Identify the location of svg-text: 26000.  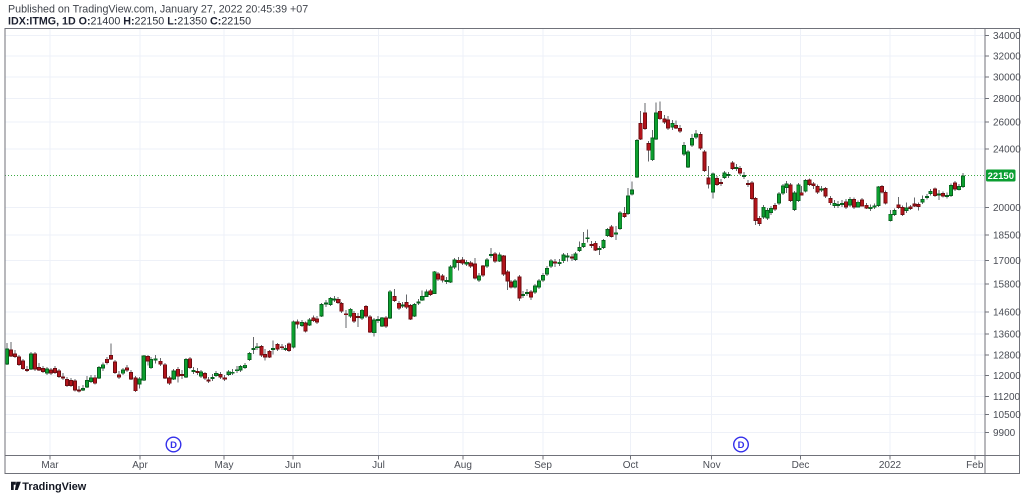
(1007, 123).